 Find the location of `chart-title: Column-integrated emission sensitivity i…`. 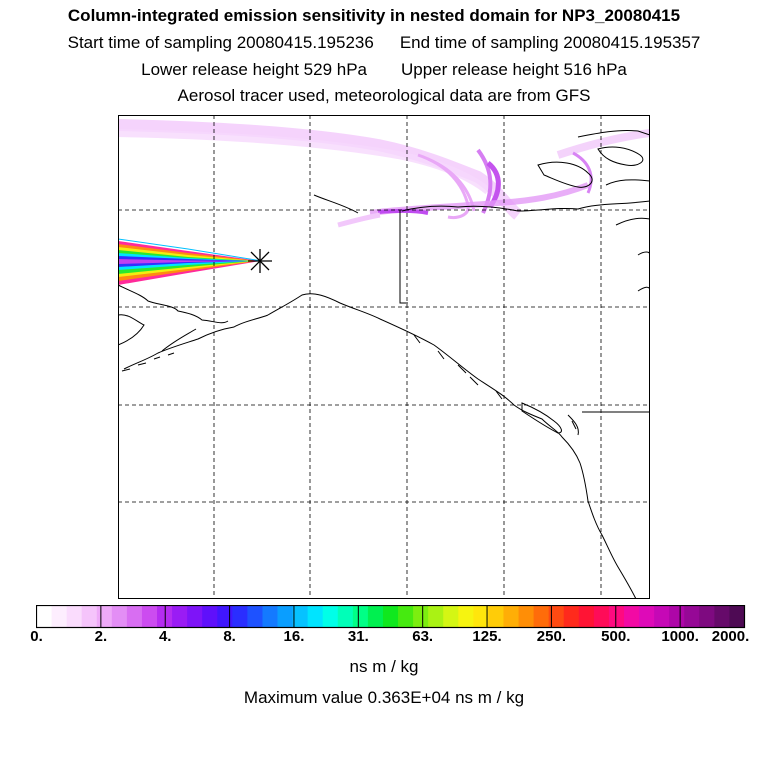

chart-title: Column-integrated emission sensitivity i… is located at coordinates (374, 15).